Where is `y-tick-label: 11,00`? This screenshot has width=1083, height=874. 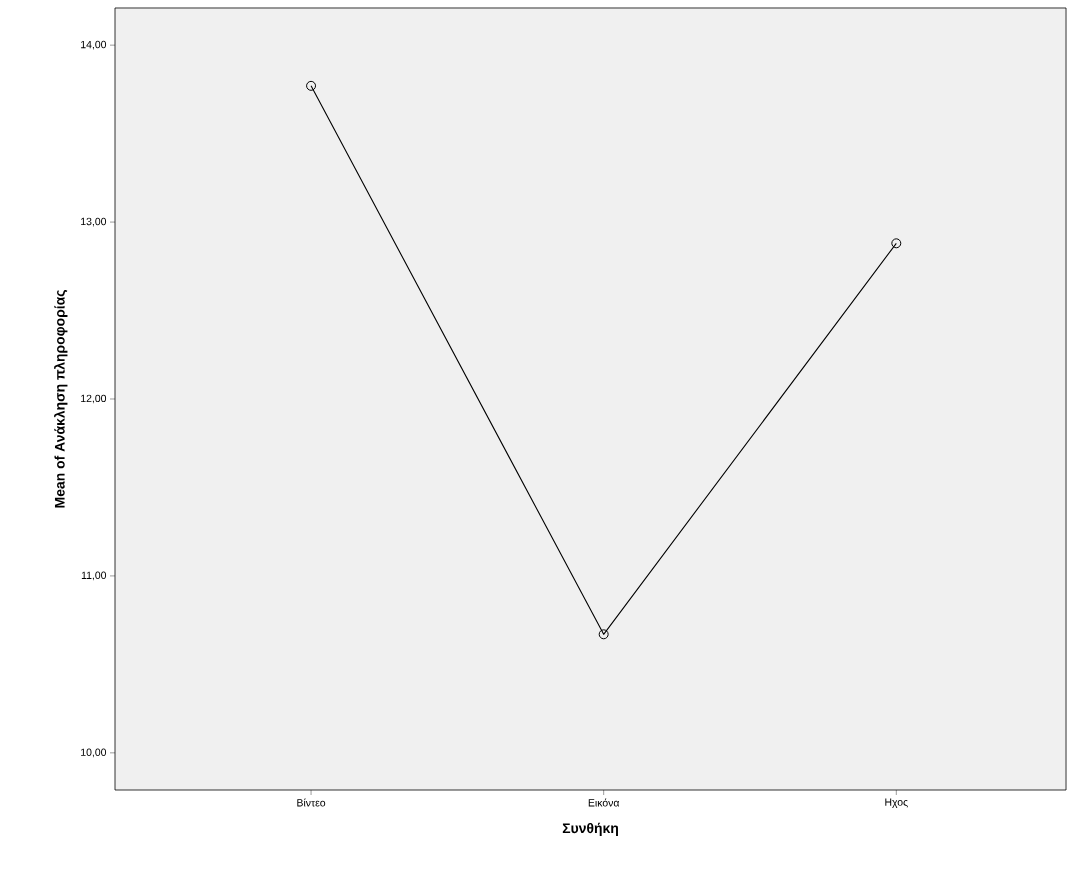 y-tick-label: 11,00 is located at coordinates (94, 576).